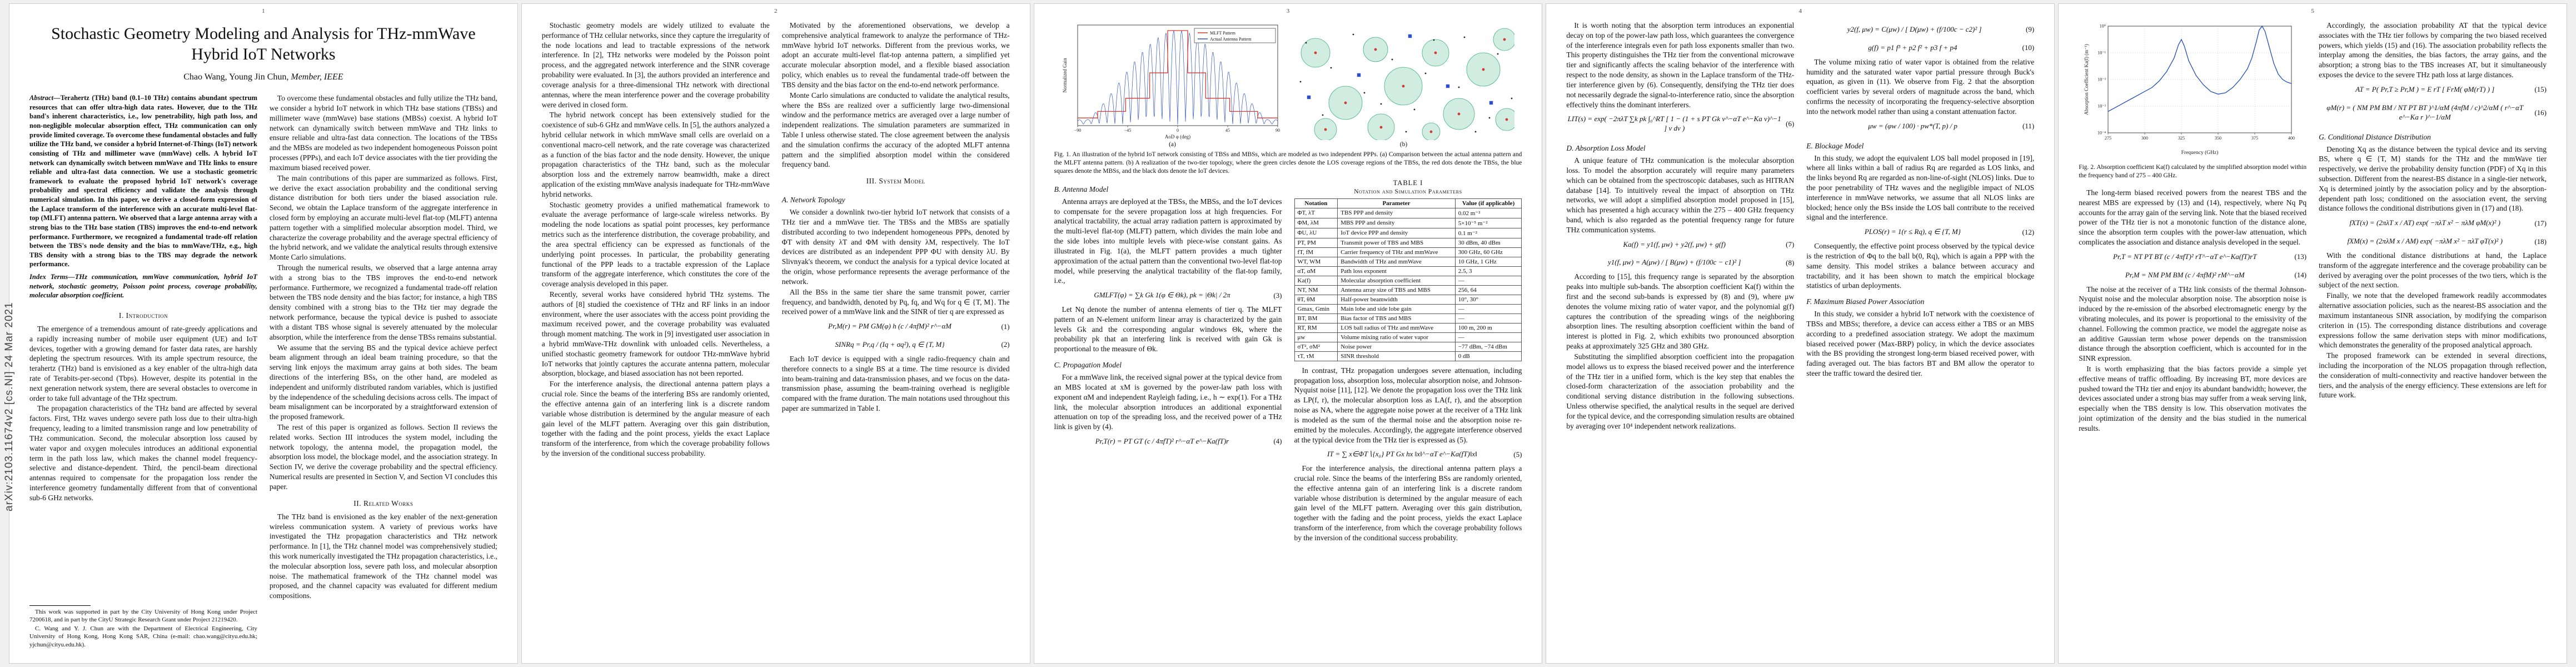 The height and width of the screenshot is (667, 2576). What do you see at coordinates (2540, 89) in the screenshot?
I see `equation-number: (15)` at bounding box center [2540, 89].